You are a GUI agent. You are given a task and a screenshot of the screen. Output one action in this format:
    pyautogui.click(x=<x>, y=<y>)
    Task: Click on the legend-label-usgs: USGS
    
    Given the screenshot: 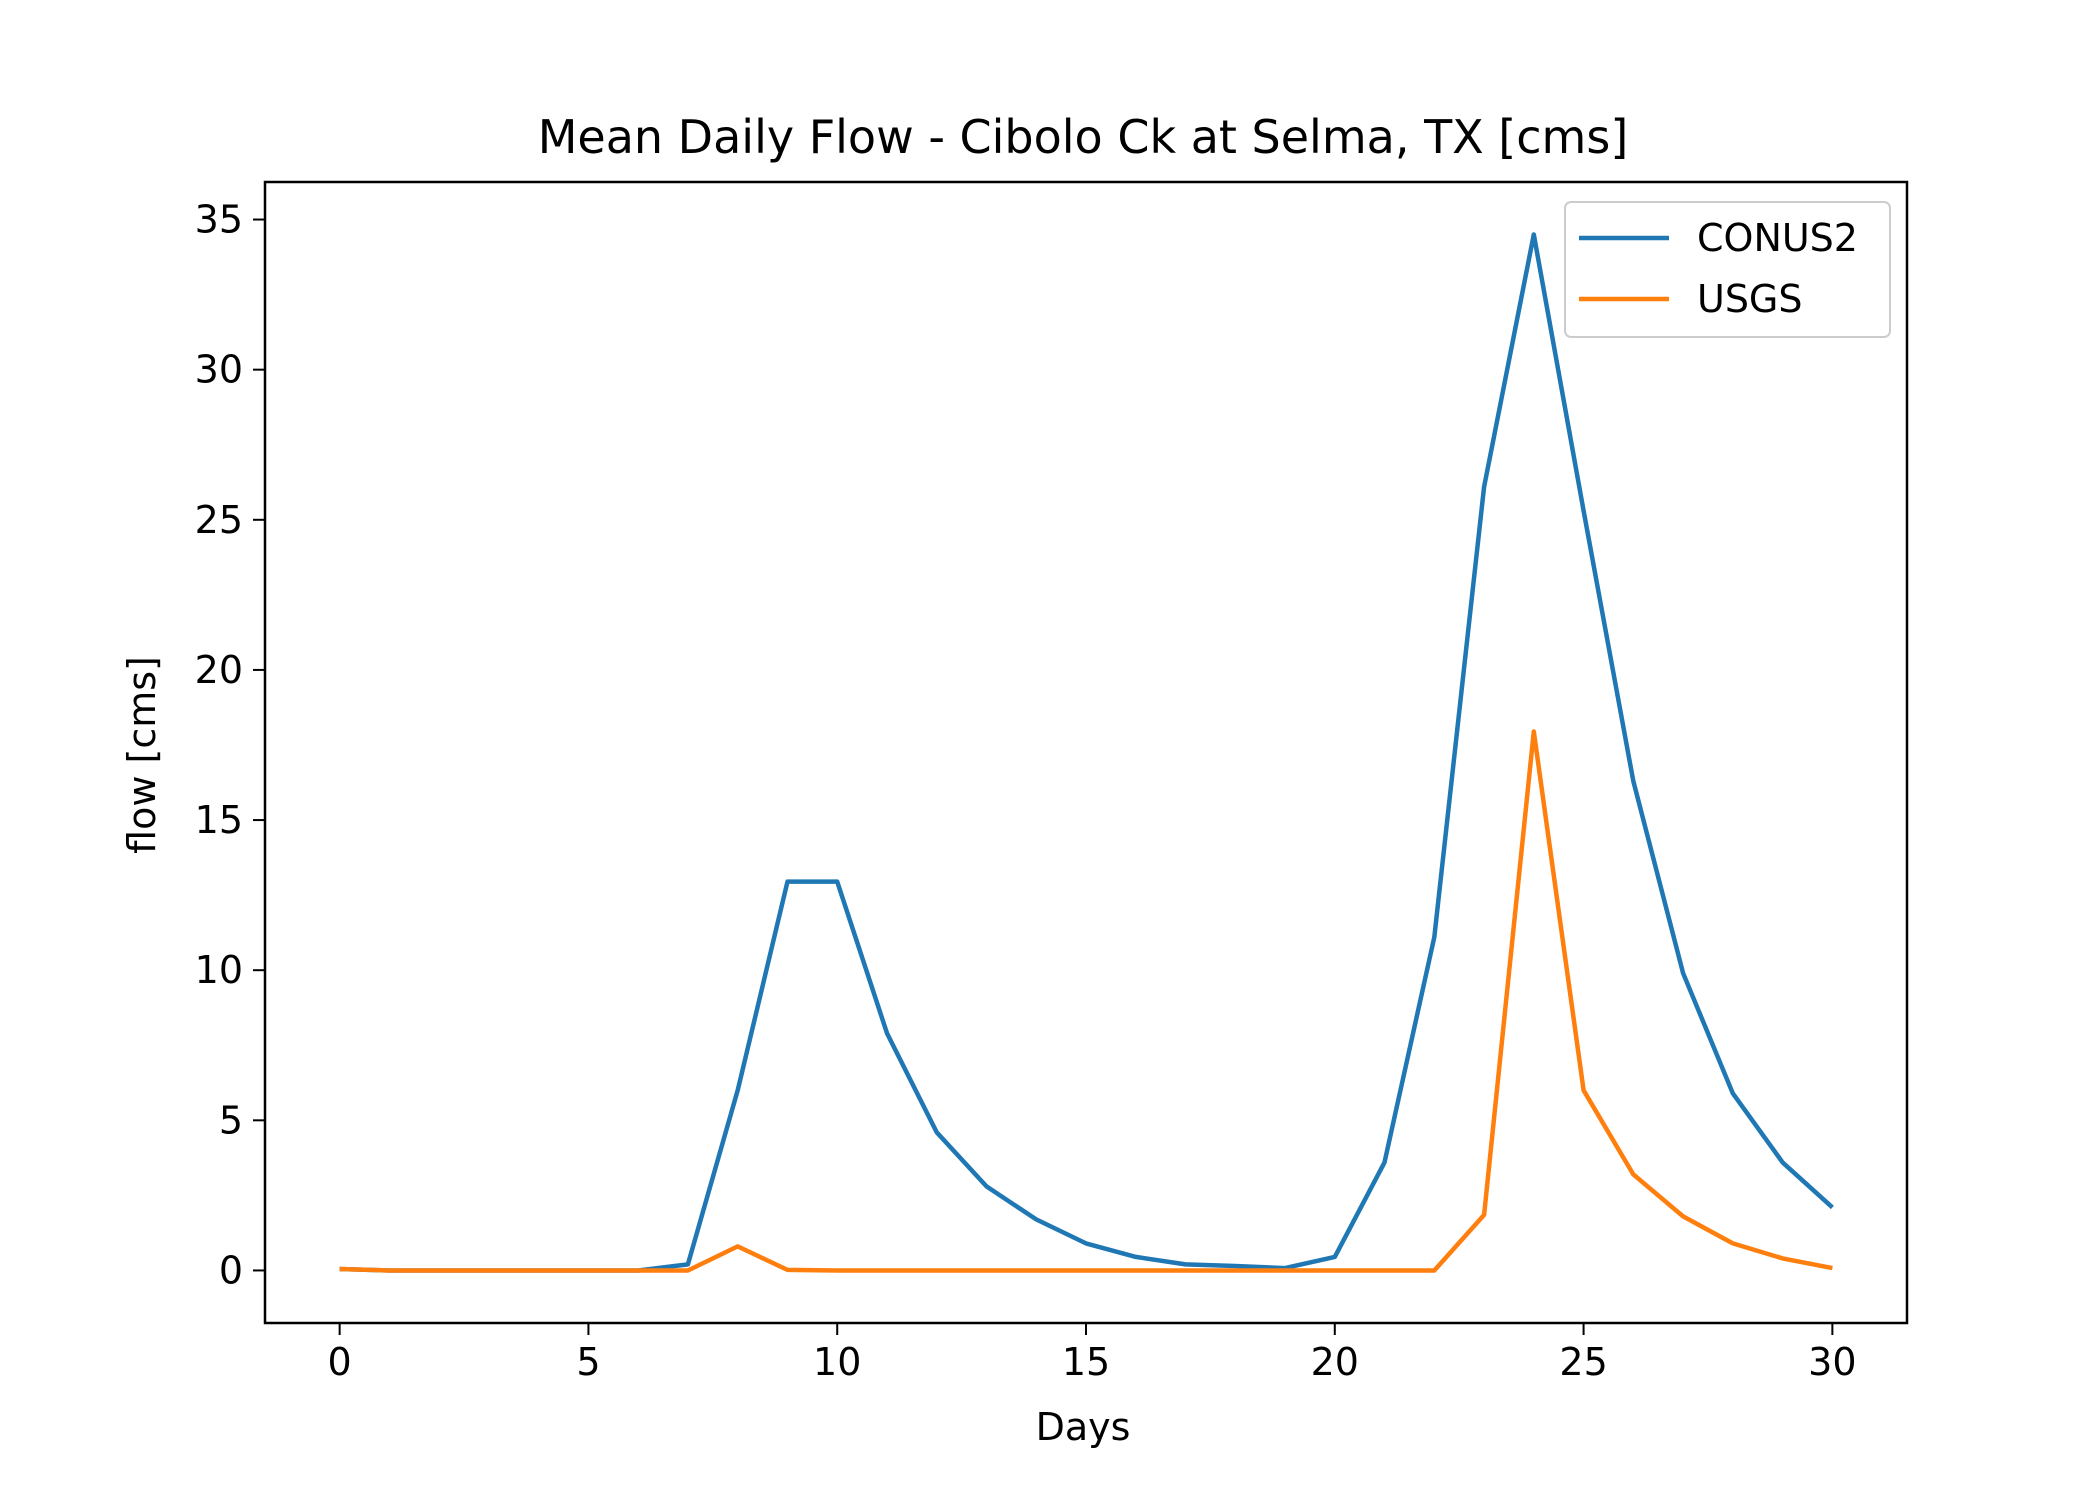 What is the action you would take?
    pyautogui.click(x=1750, y=299)
    